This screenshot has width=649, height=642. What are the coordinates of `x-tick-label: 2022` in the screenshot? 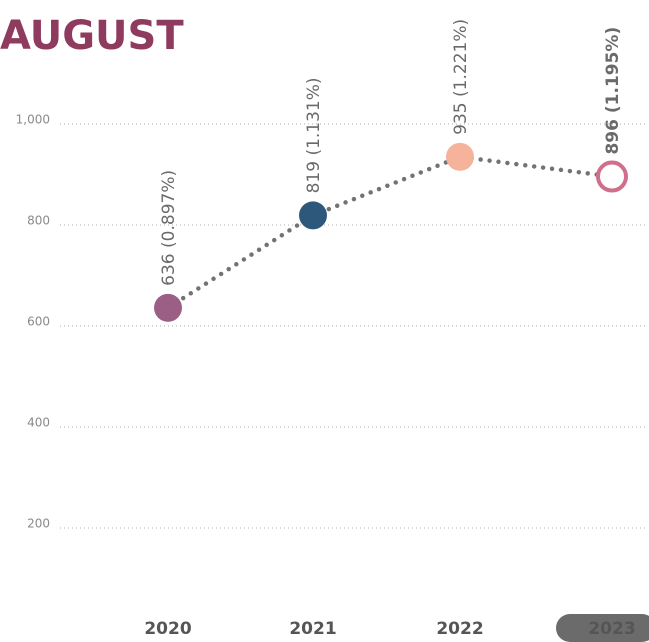 It's located at (459, 629).